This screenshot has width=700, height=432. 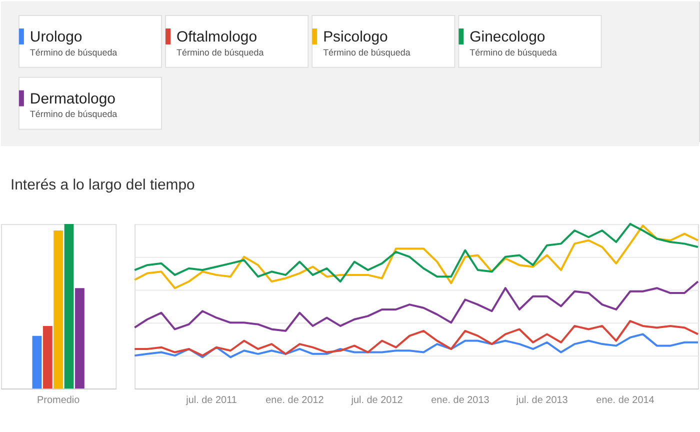 What do you see at coordinates (73, 99) in the screenshot?
I see `legend-label: Dermatologo` at bounding box center [73, 99].